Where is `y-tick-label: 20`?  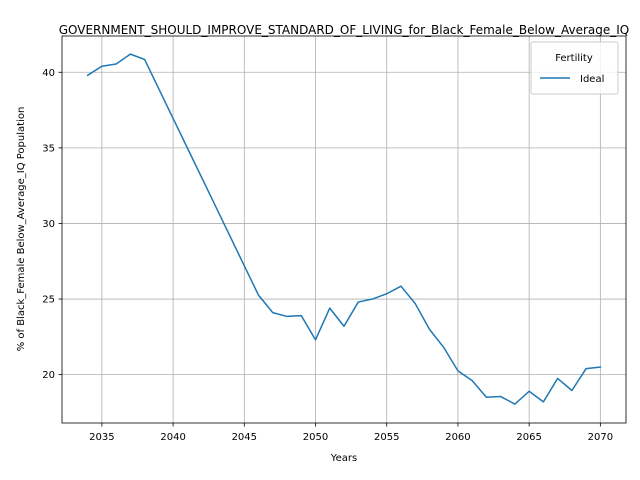 y-tick-label: 20 is located at coordinates (48, 375).